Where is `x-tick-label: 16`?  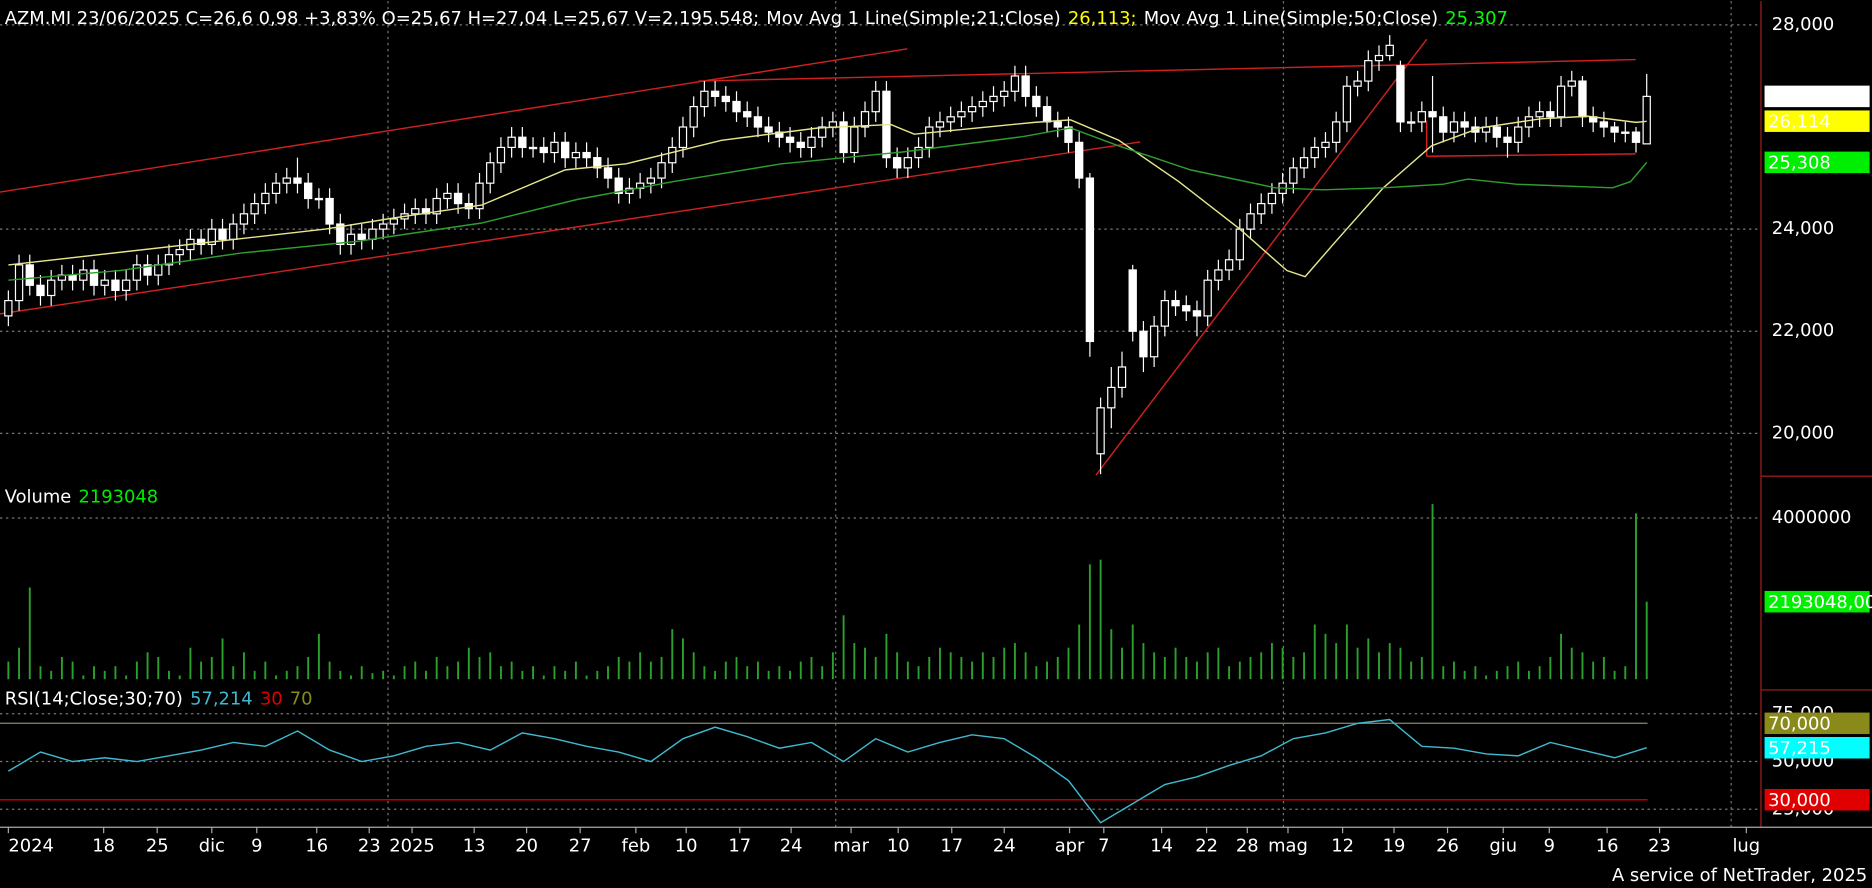 x-tick-label: 16 is located at coordinates (316, 845).